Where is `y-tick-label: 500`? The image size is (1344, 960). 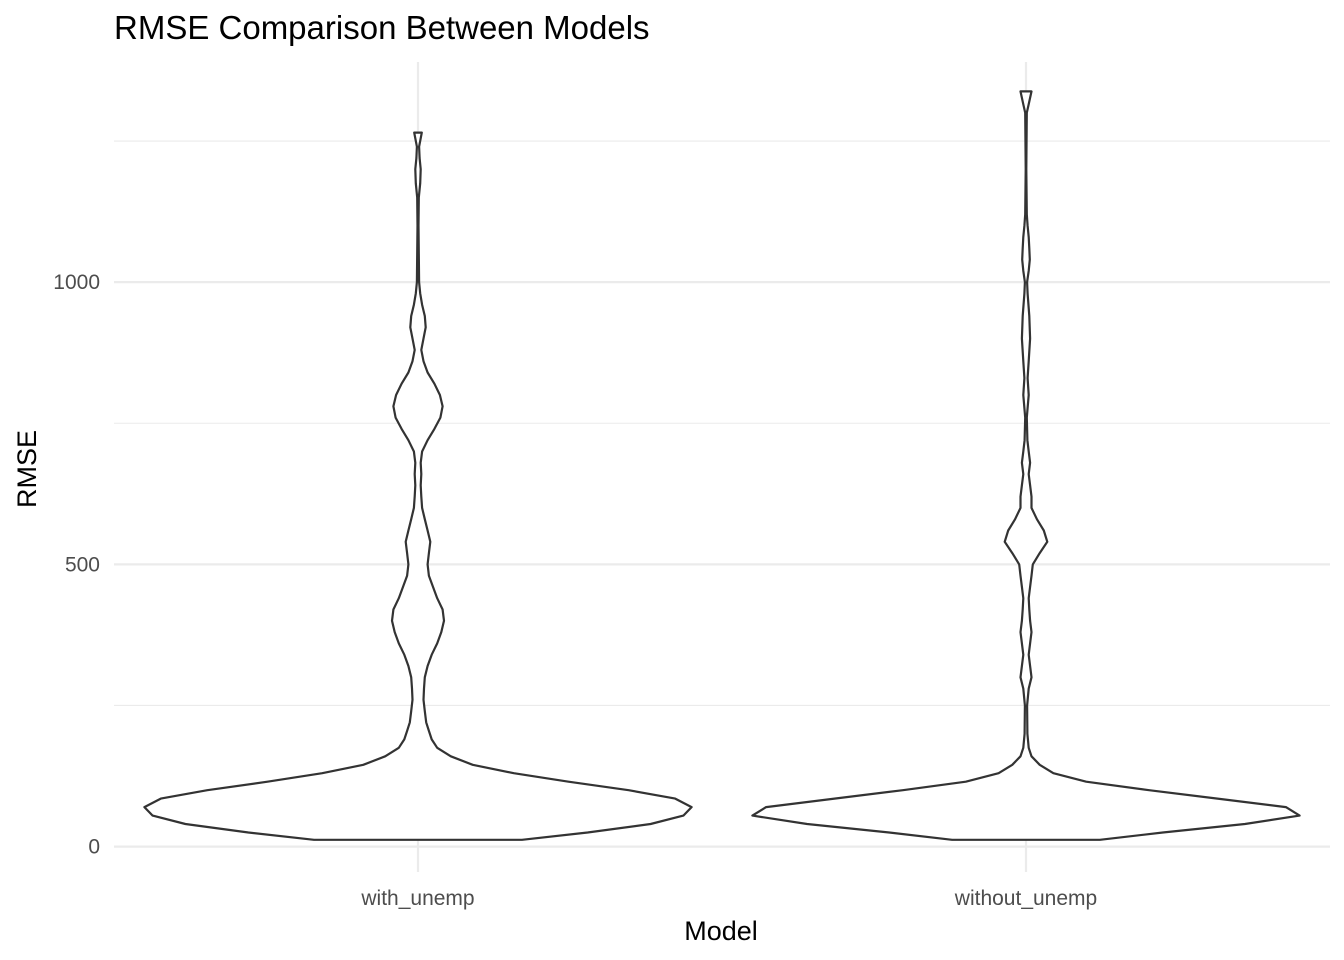 y-tick-label: 500 is located at coordinates (82, 564).